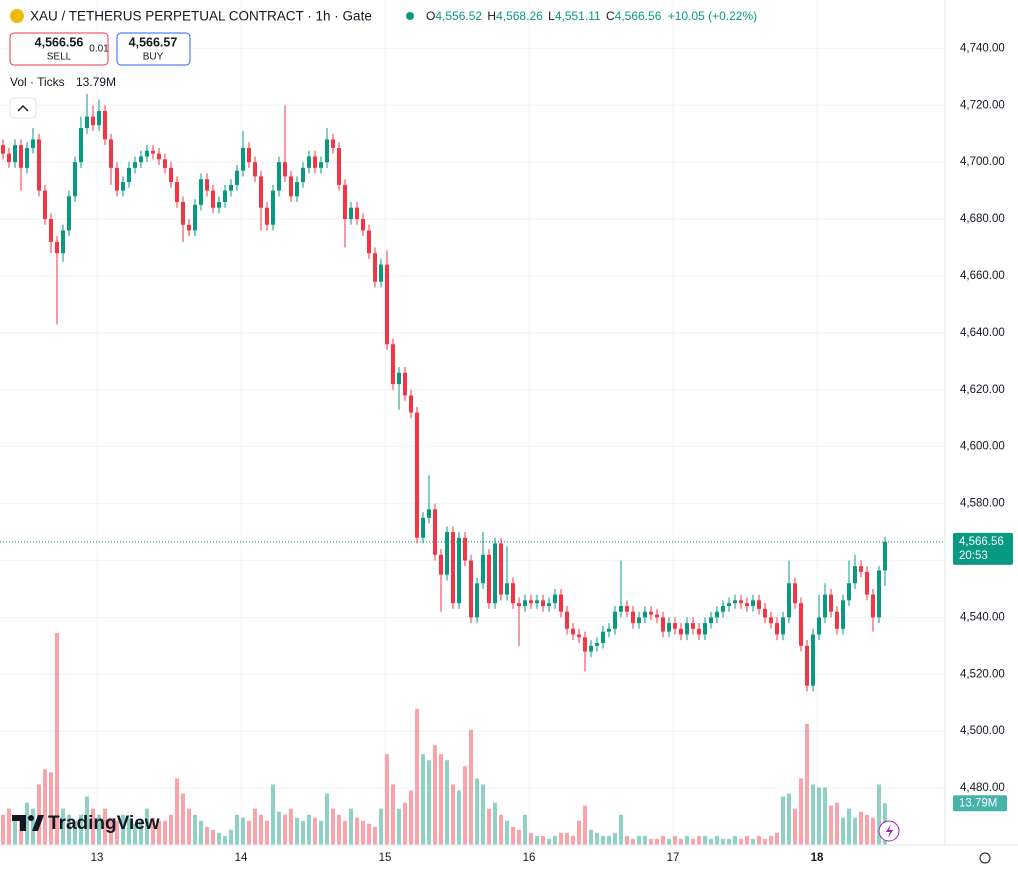 The width and height of the screenshot is (1018, 872). Describe the element at coordinates (458, 16) in the screenshot. I see `o-value: 4,556.52` at that location.